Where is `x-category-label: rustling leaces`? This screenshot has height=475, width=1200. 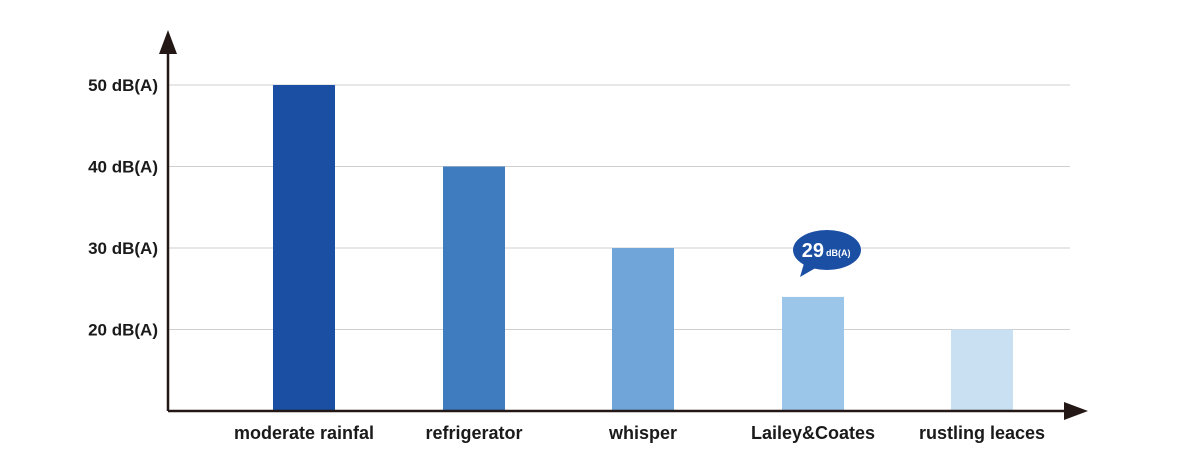 x-category-label: rustling leaces is located at coordinates (982, 433).